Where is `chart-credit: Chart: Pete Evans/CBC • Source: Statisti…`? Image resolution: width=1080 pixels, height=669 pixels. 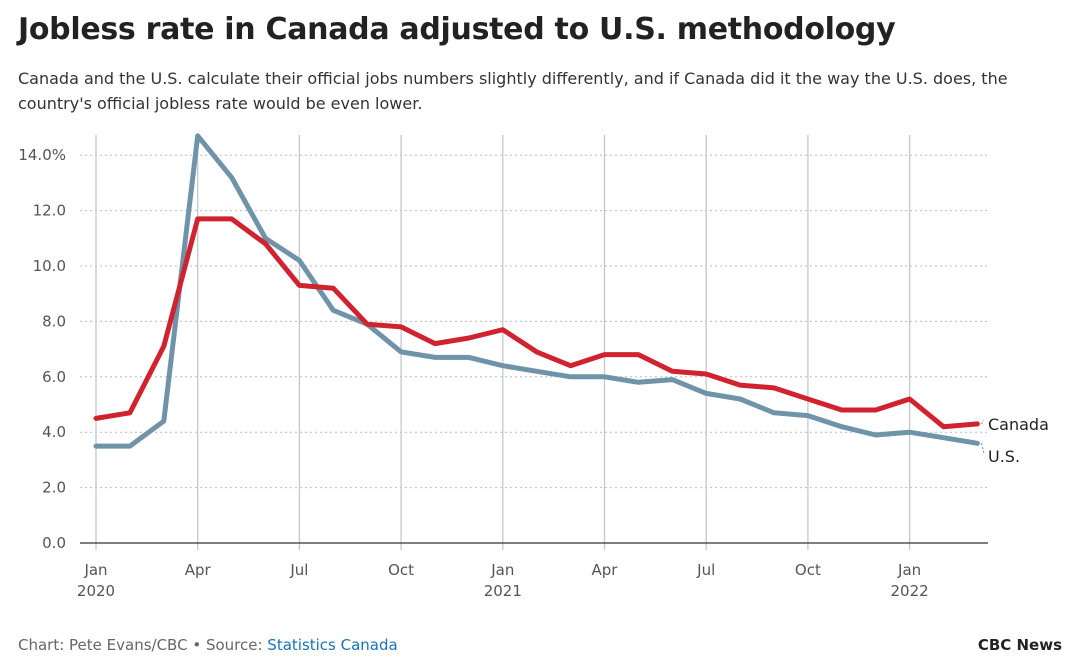 chart-credit: Chart: Pete Evans/CBC • Source: Statisti… is located at coordinates (208, 645).